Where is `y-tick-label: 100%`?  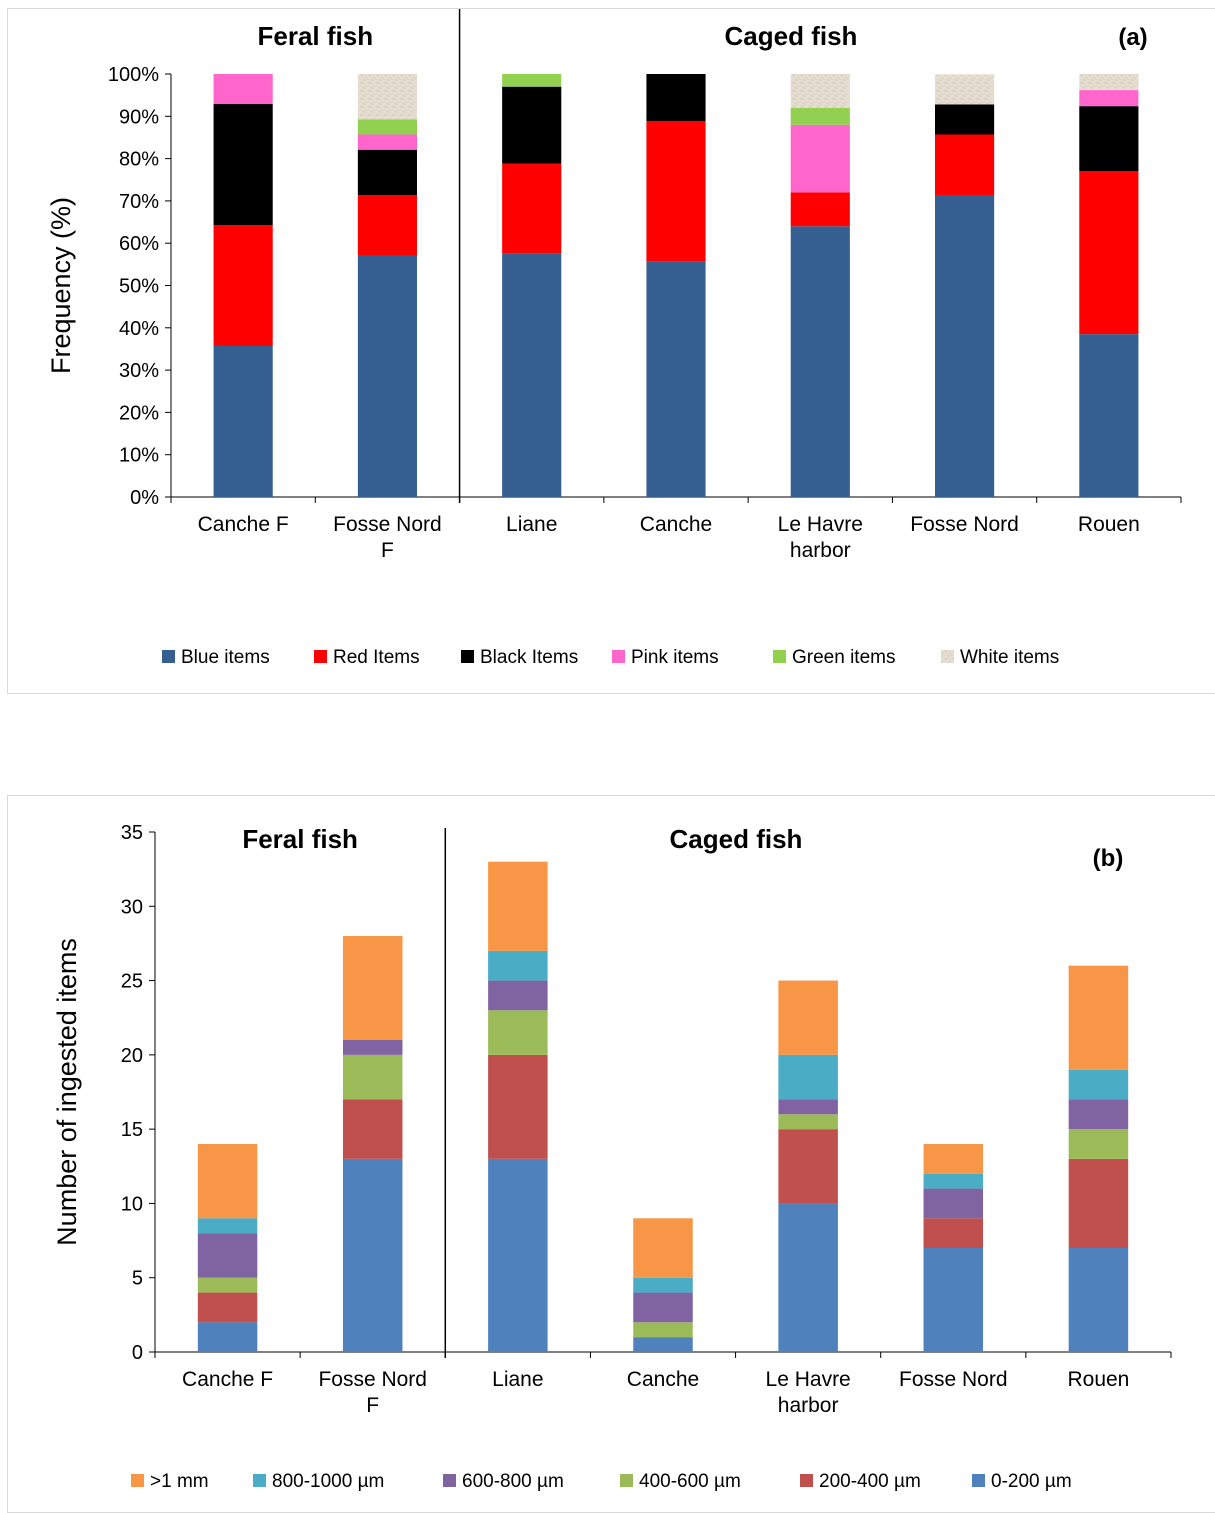
y-tick-label: 100% is located at coordinates (133, 75).